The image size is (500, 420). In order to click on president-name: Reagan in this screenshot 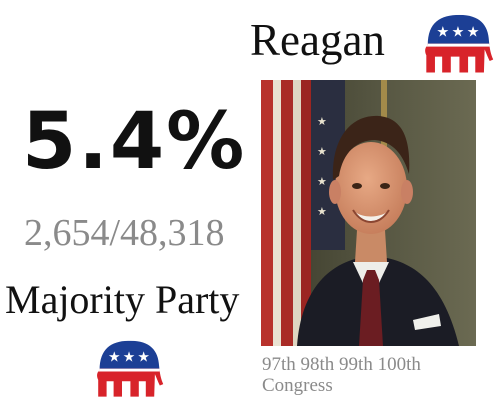, I will do `click(317, 40)`.